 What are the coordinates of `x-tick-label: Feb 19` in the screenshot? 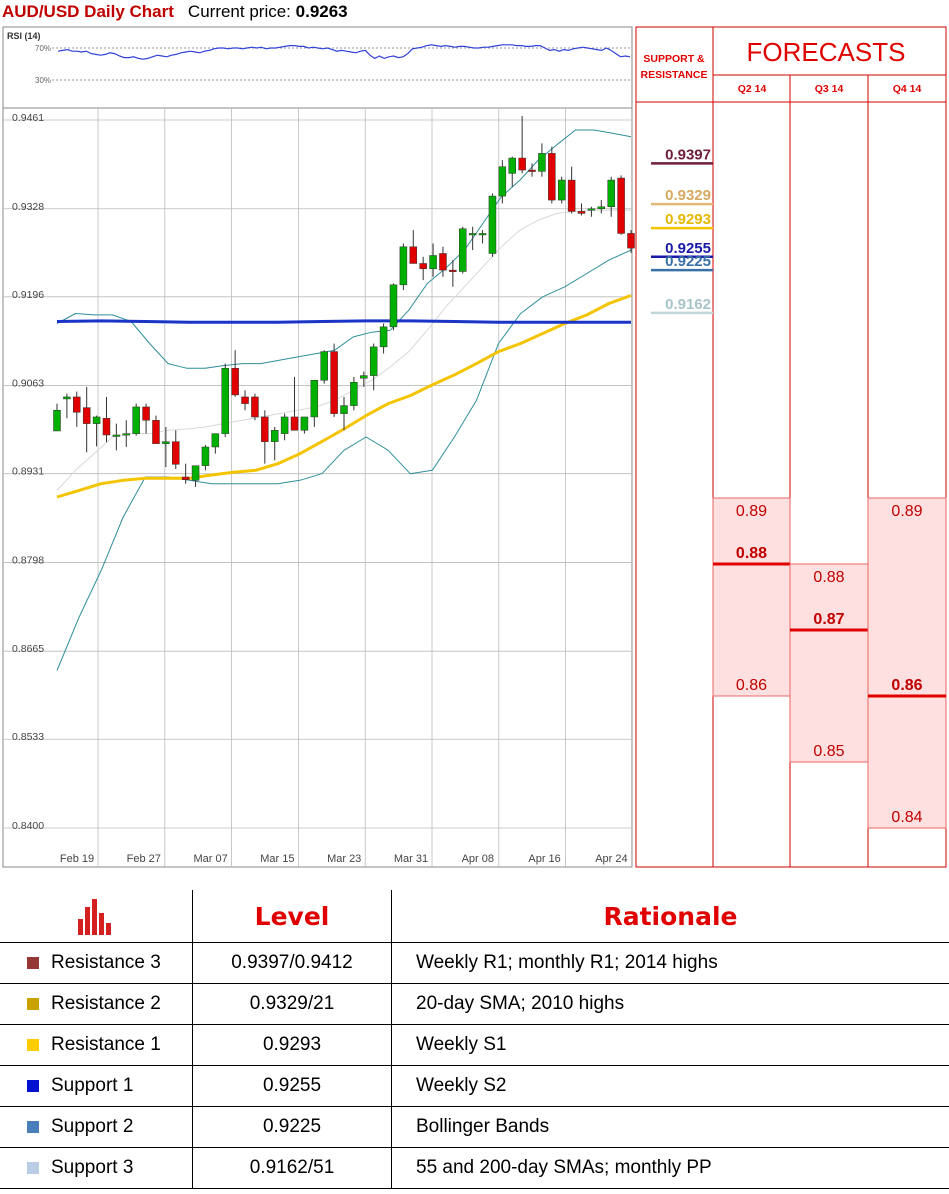 It's located at (77, 859).